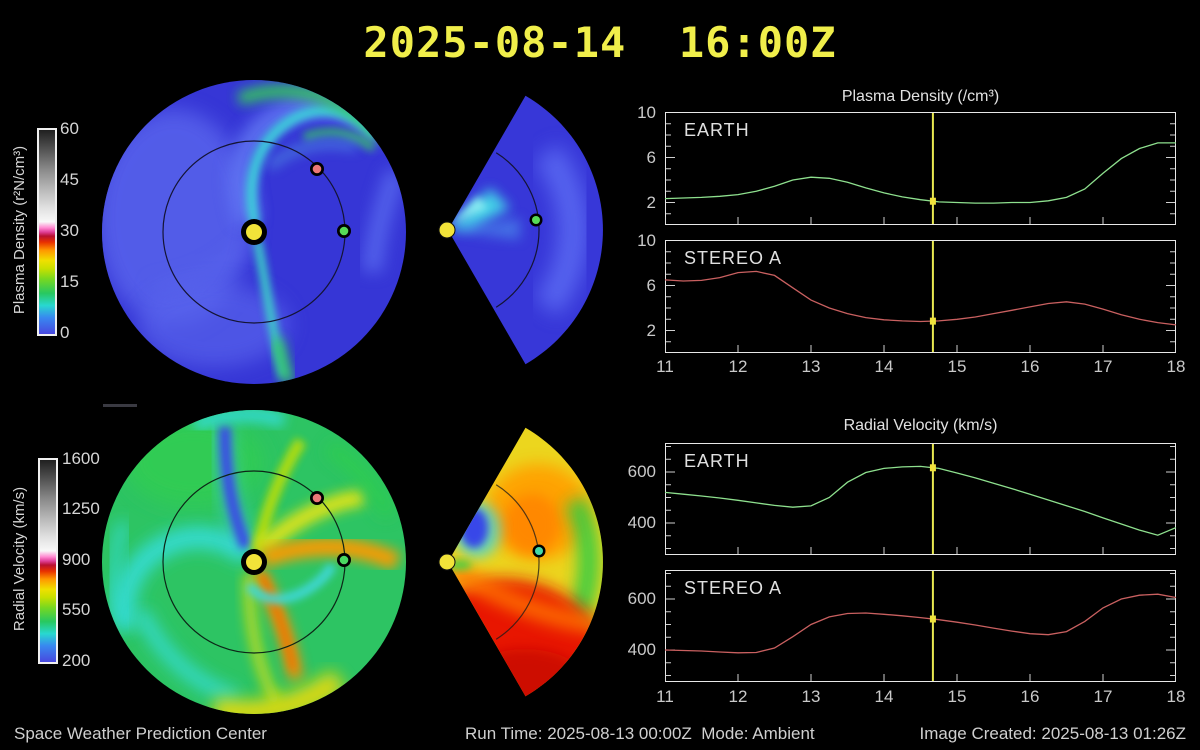 This screenshot has width=1200, height=750. I want to click on density-colorbar-tick: 0, so click(65, 332).